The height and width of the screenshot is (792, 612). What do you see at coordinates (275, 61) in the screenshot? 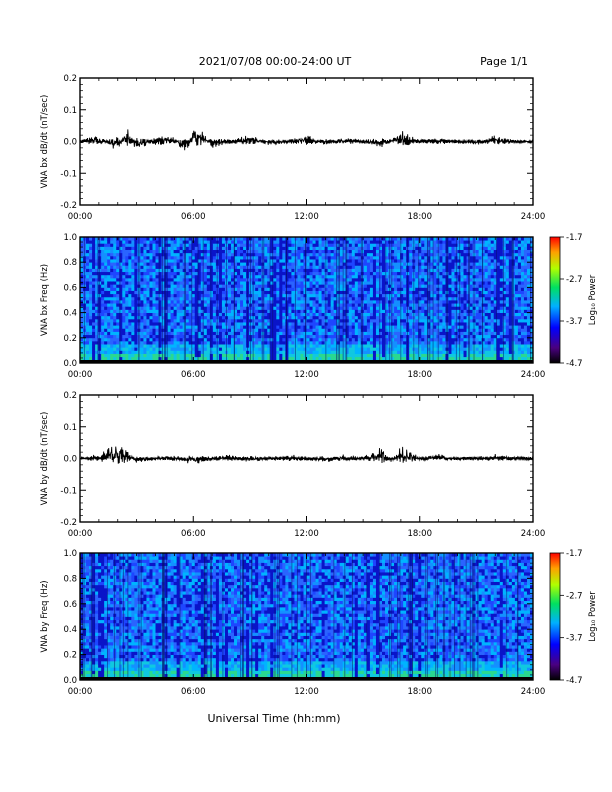
I see `figure-title: 2021/07/08 00:00-24:00 UT` at bounding box center [275, 61].